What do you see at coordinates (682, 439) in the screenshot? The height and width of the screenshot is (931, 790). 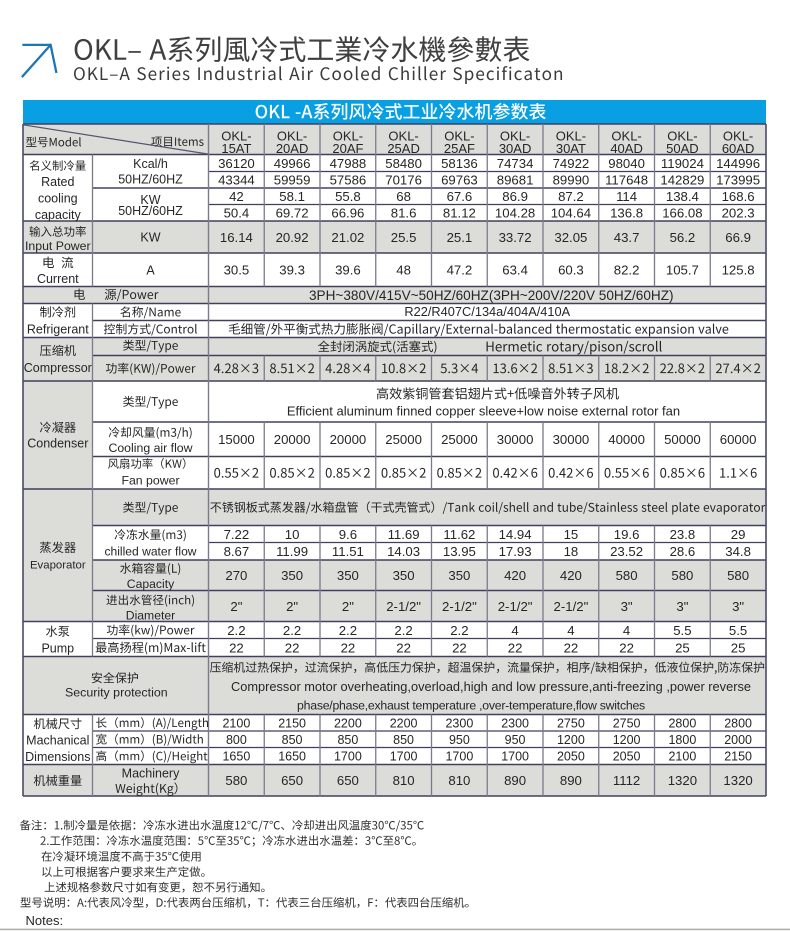 I see `svg-text: 50000` at bounding box center [682, 439].